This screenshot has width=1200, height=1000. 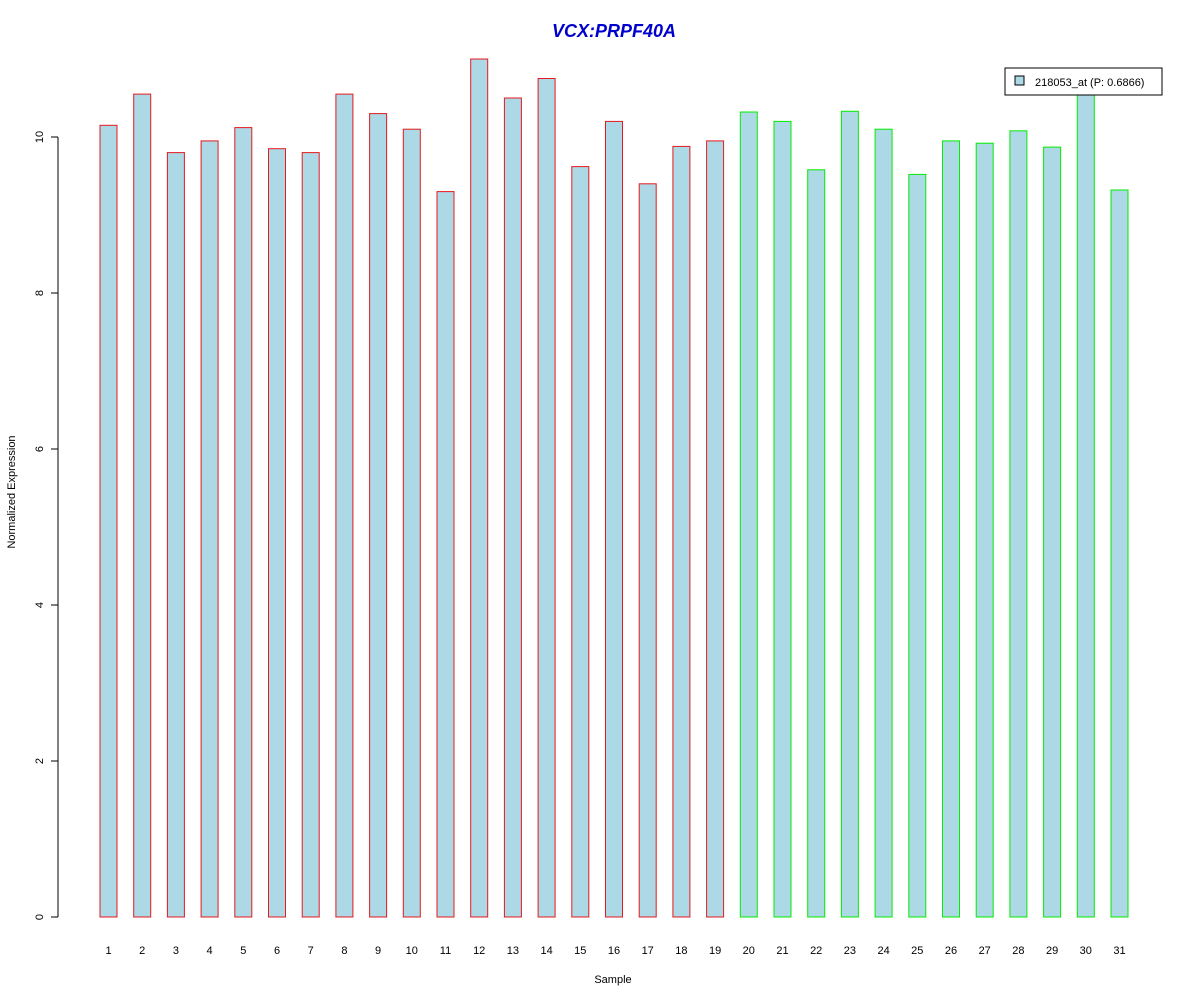 What do you see at coordinates (40, 293) in the screenshot?
I see `y-tick-label: 8` at bounding box center [40, 293].